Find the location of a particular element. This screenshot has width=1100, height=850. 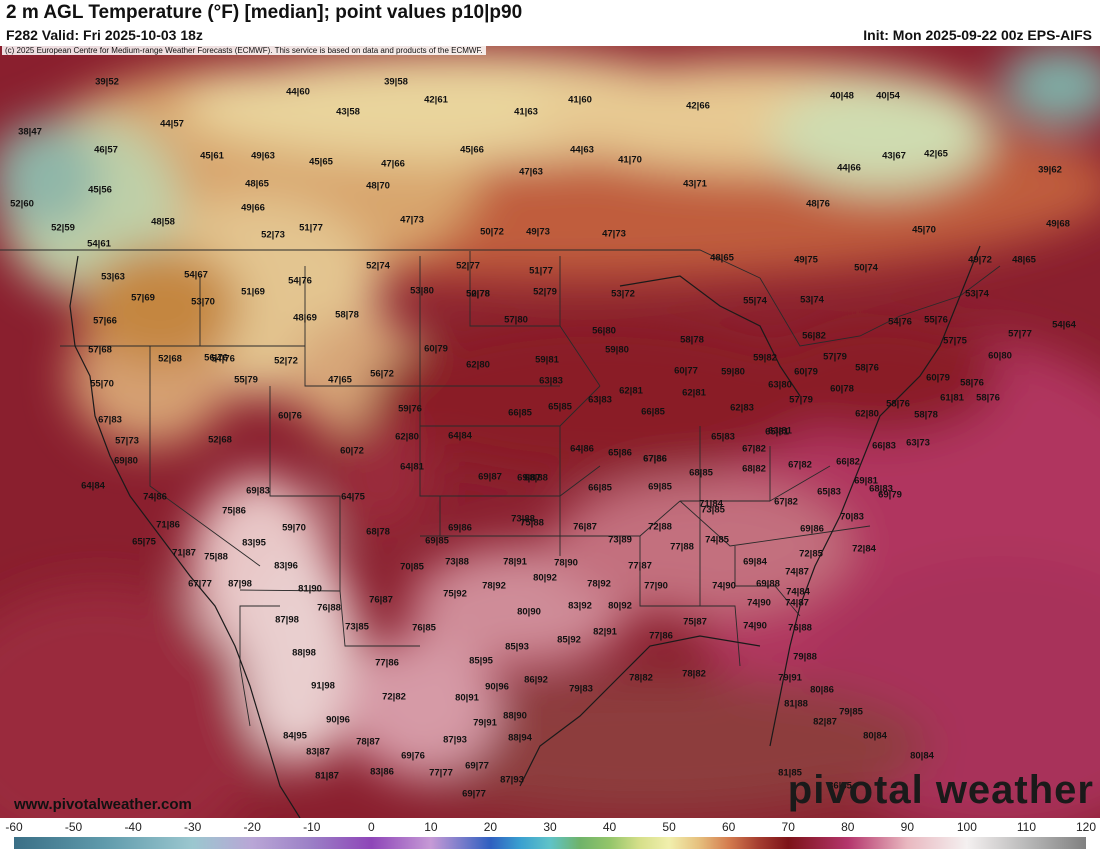

point-value: 46|57 is located at coordinates (106, 150).